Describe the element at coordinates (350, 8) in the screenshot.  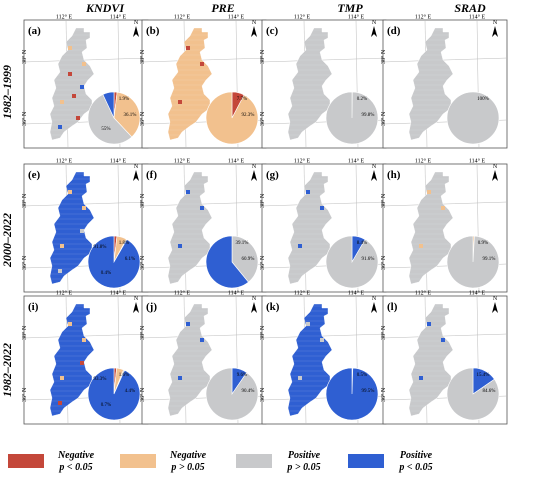
I see `column-header-tmp: TMP` at that location.